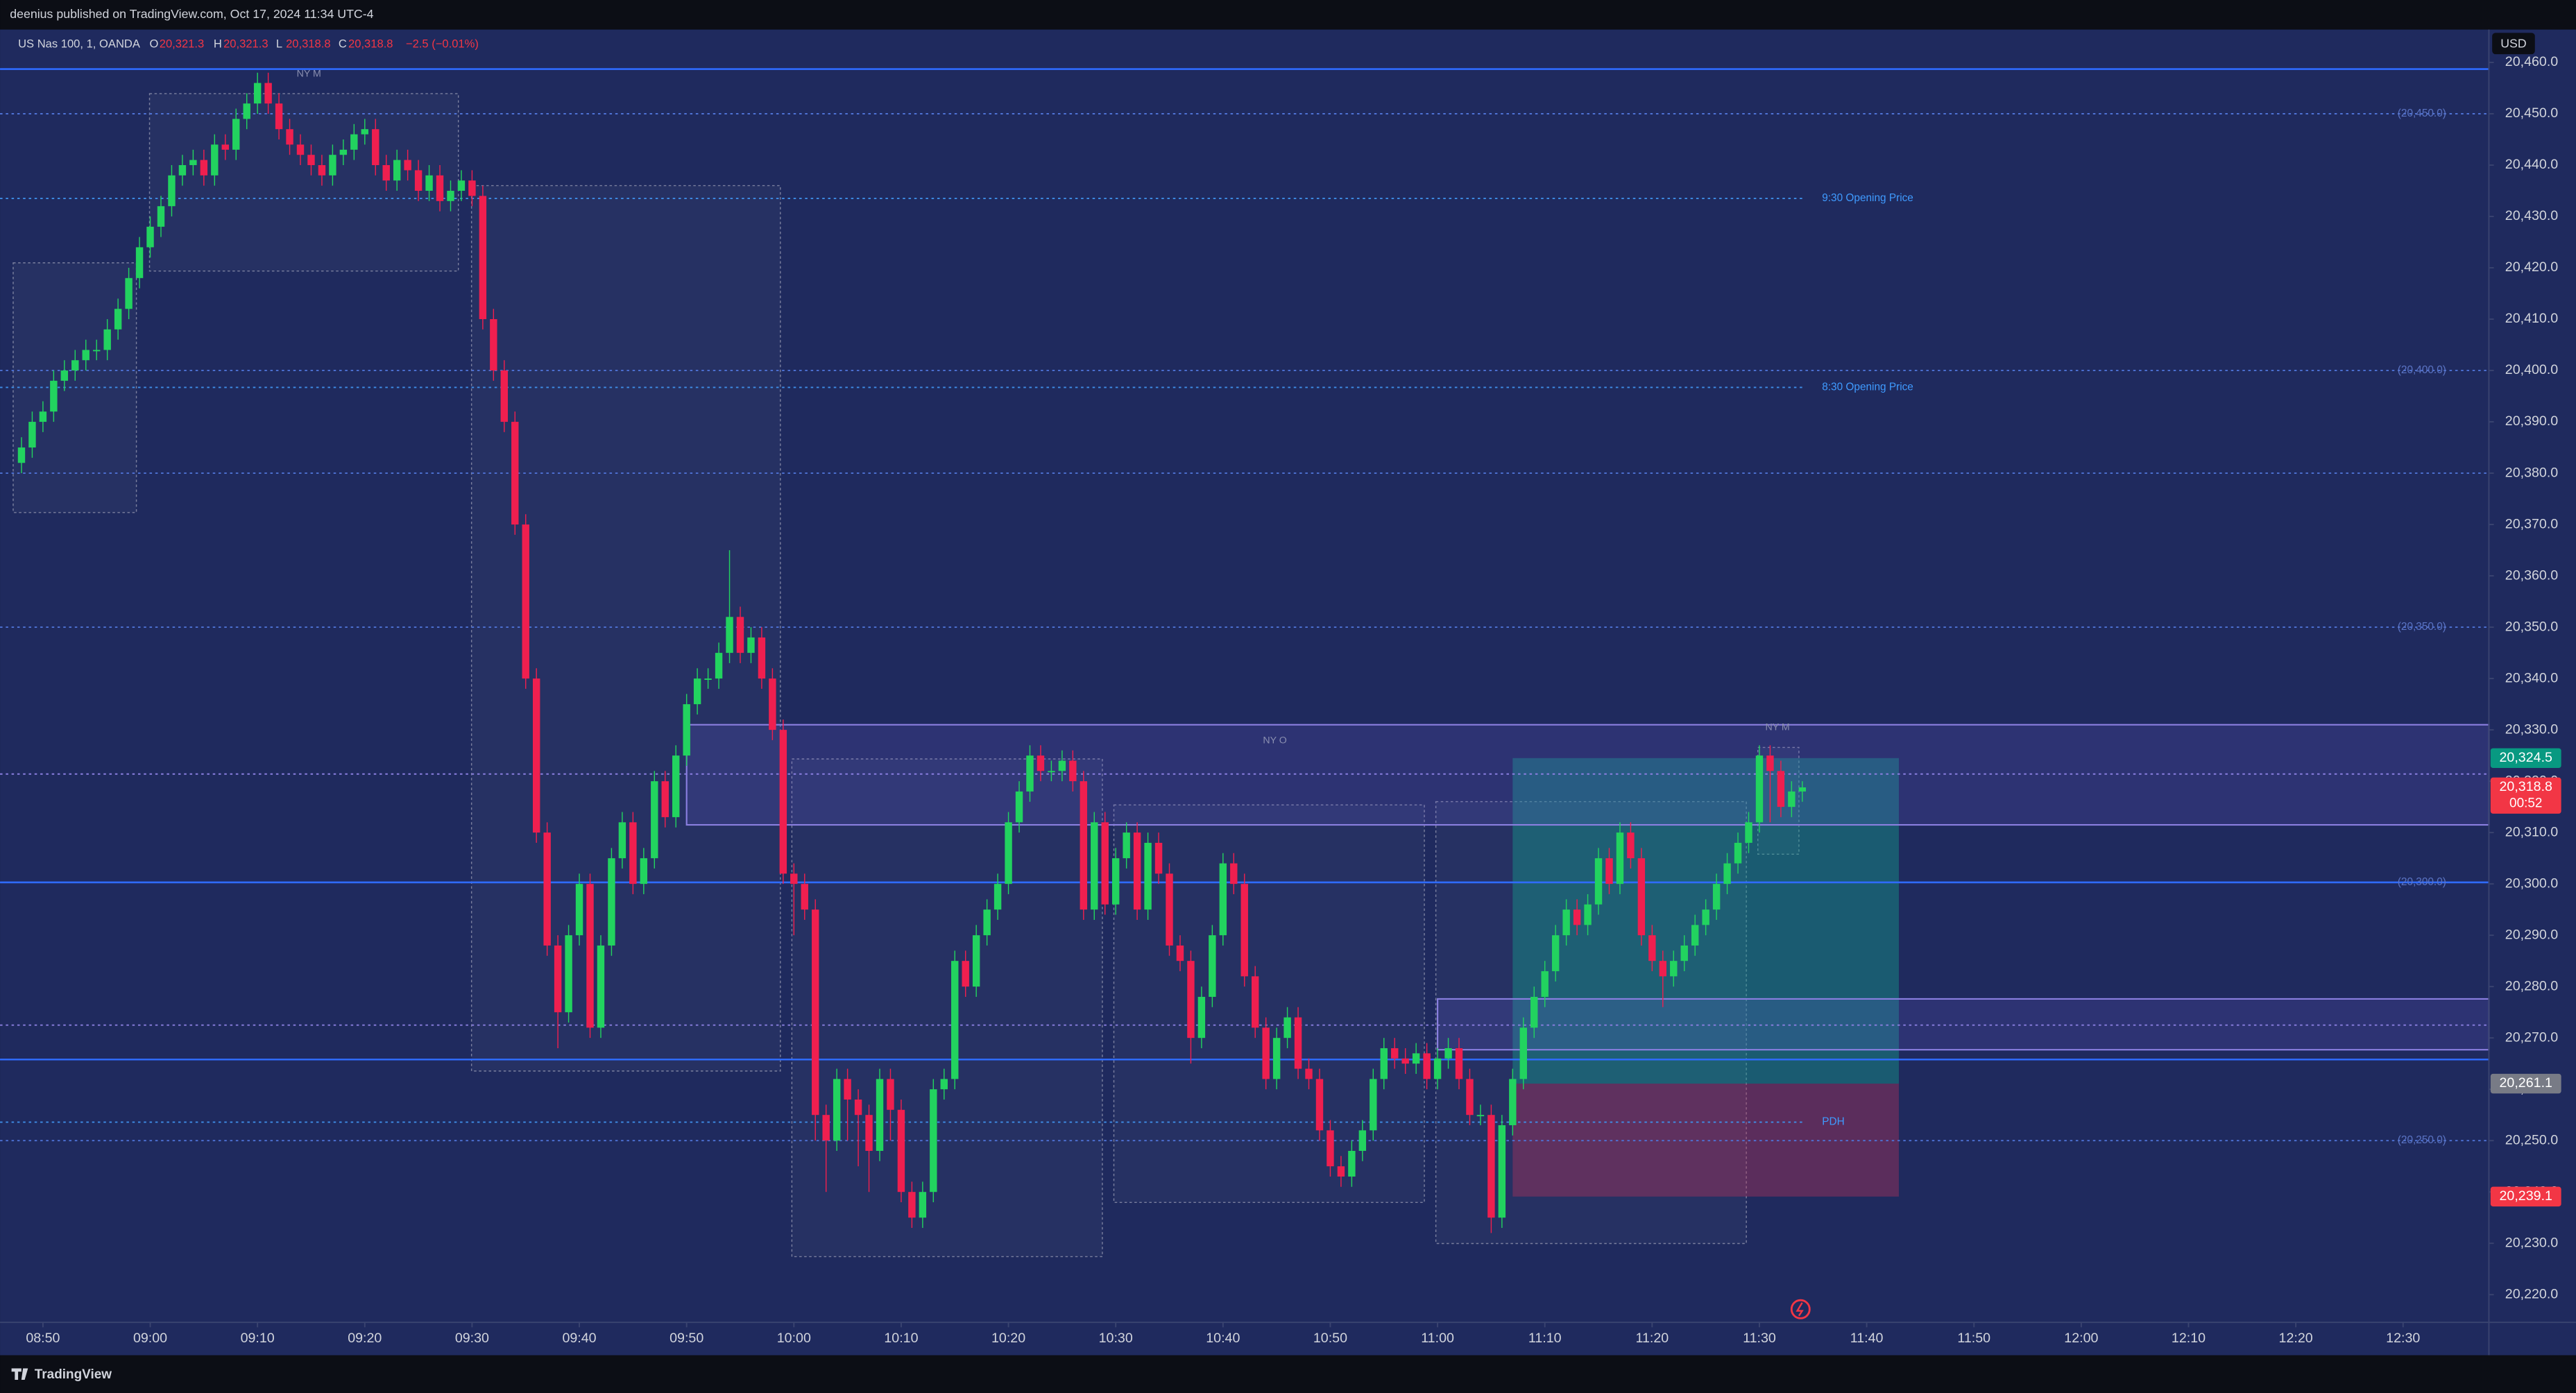 Image resolution: width=2576 pixels, height=1393 pixels. I want to click on level-label: PDH, so click(1833, 1122).